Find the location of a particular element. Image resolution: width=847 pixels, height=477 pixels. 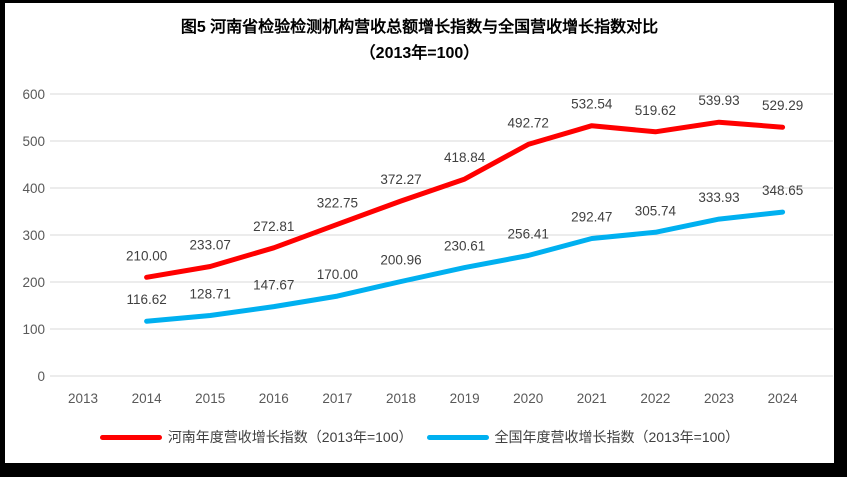

data-label-series-0: 492.72 is located at coordinates (528, 122).